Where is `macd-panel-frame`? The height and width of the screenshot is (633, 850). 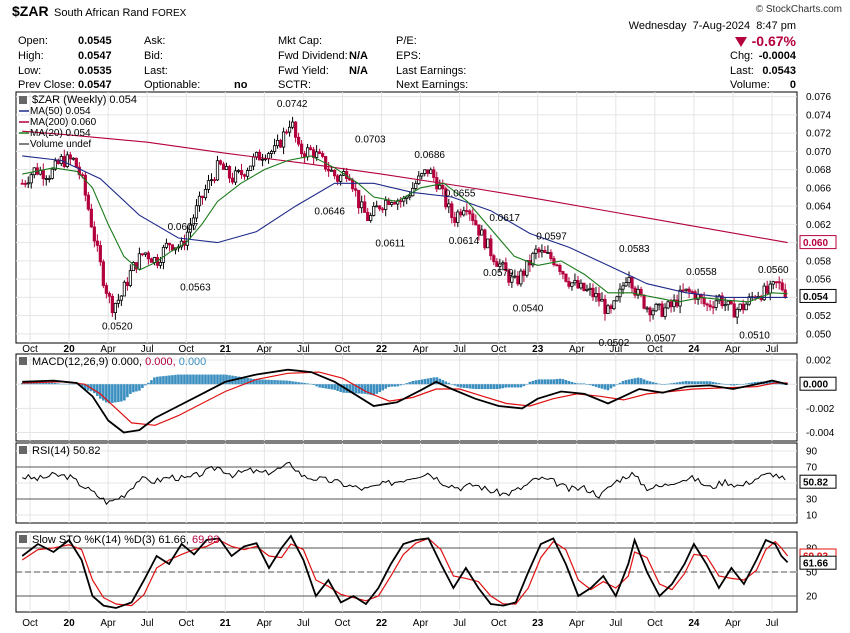 macd-panel-frame is located at coordinates (406, 397).